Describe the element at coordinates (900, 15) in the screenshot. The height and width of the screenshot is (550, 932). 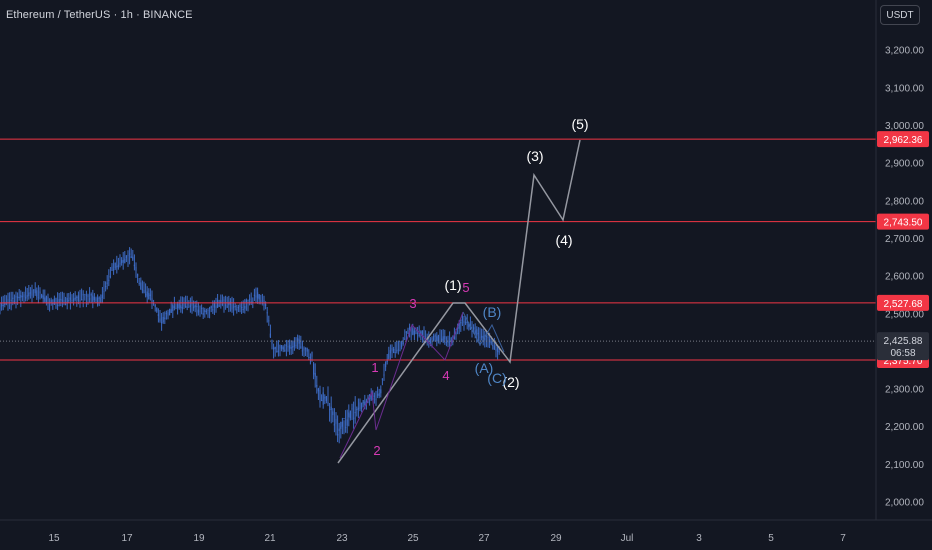
I see `currency-button: USDT` at that location.